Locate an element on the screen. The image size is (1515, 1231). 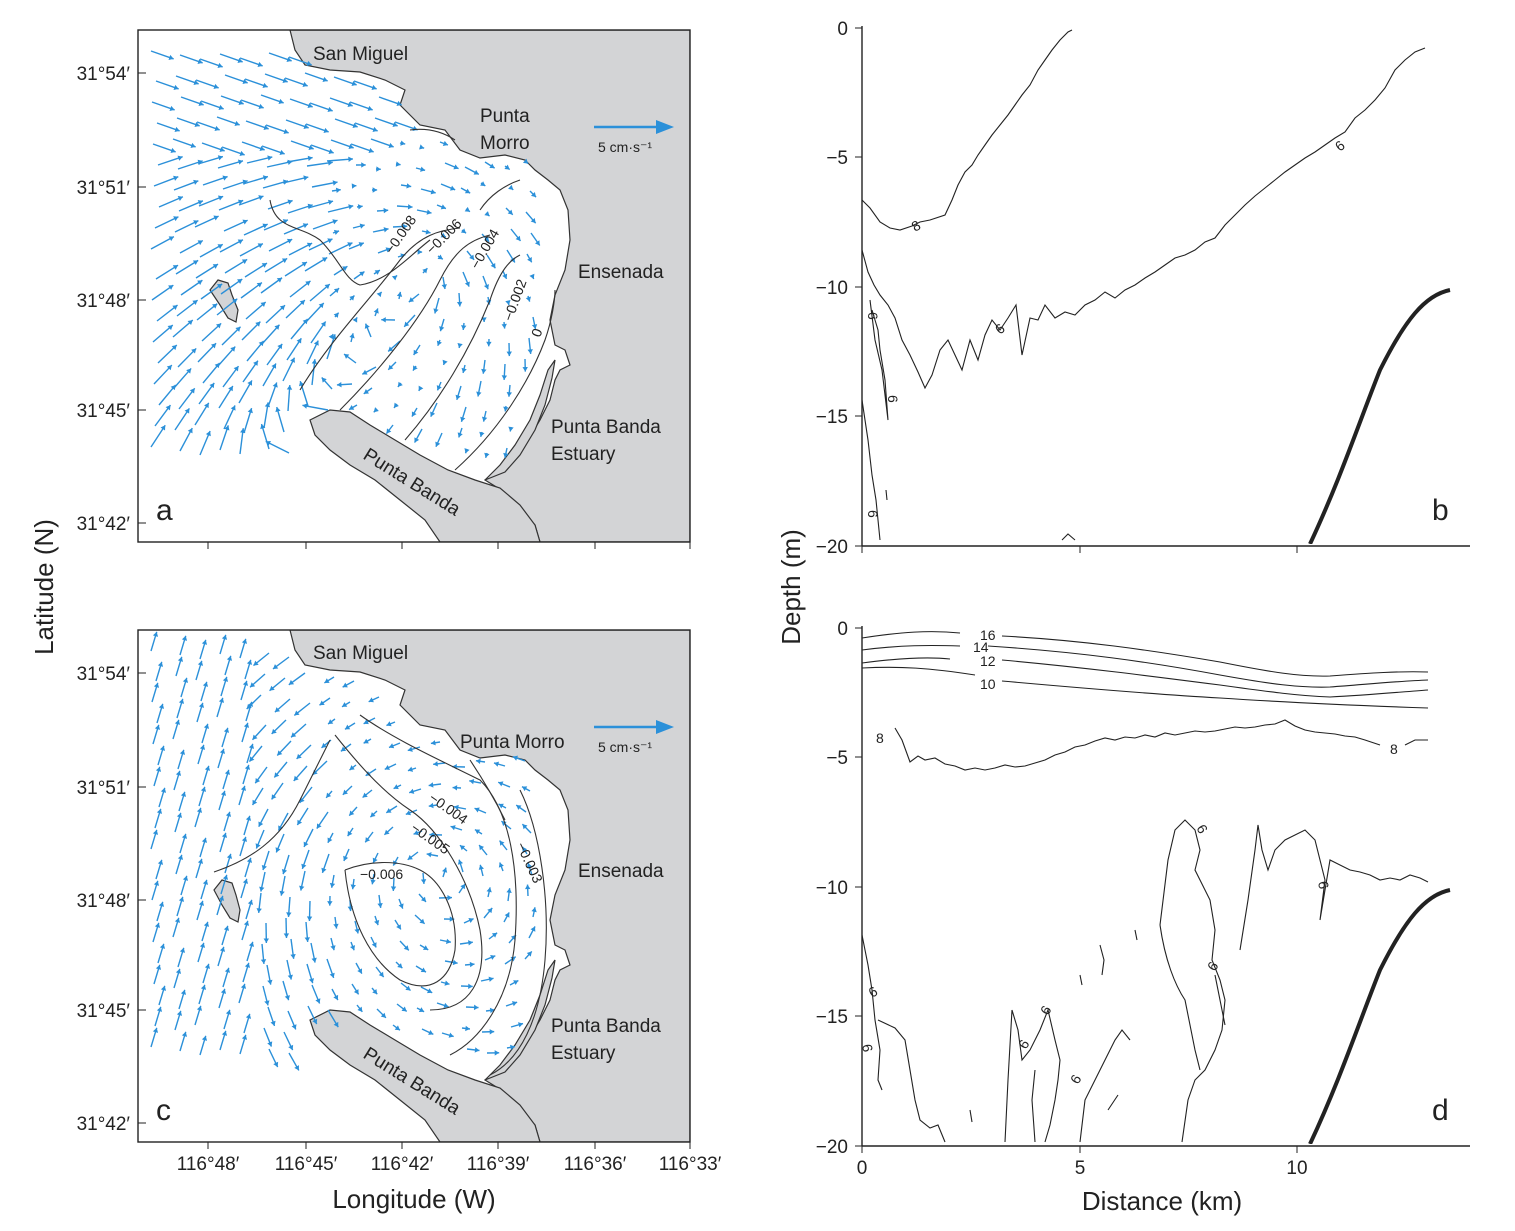
land-spit-c is located at coordinates (425, 1075).